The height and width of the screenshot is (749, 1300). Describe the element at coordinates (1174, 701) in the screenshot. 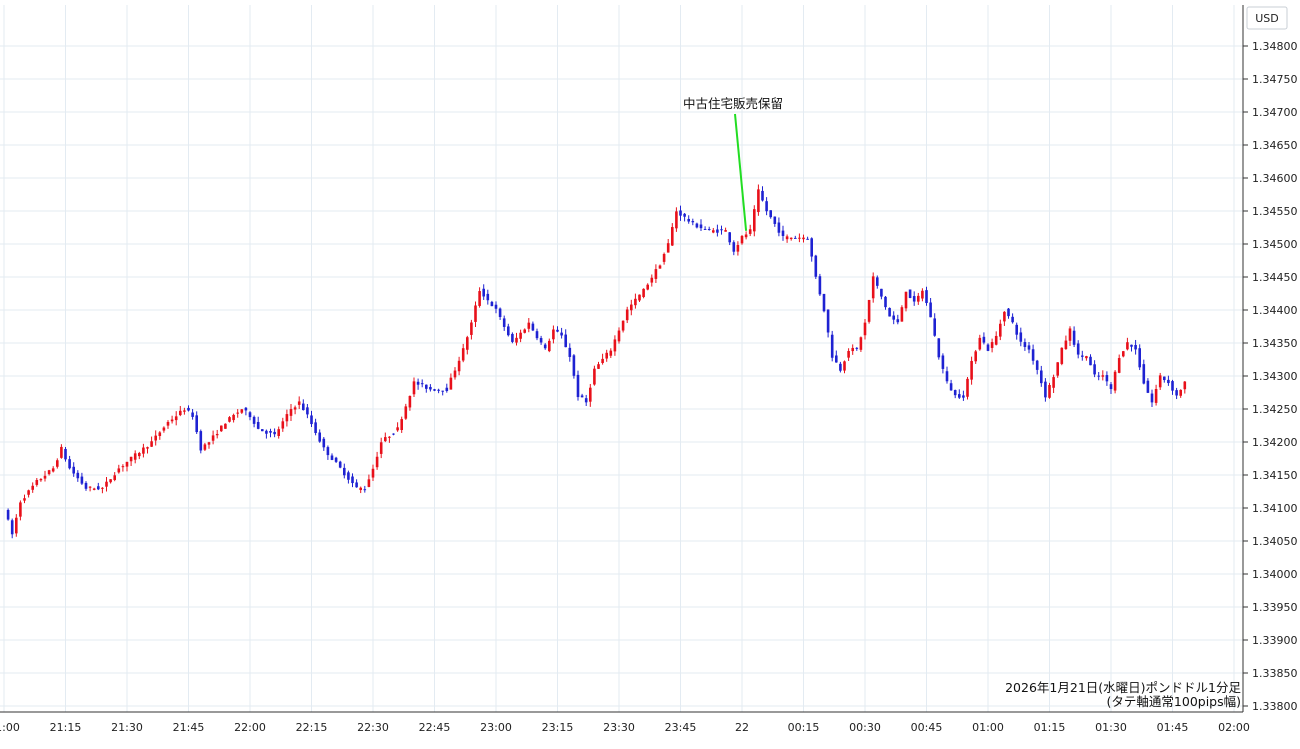

I see `caption-line-2: (タテ軸通常100pips幅)` at that location.